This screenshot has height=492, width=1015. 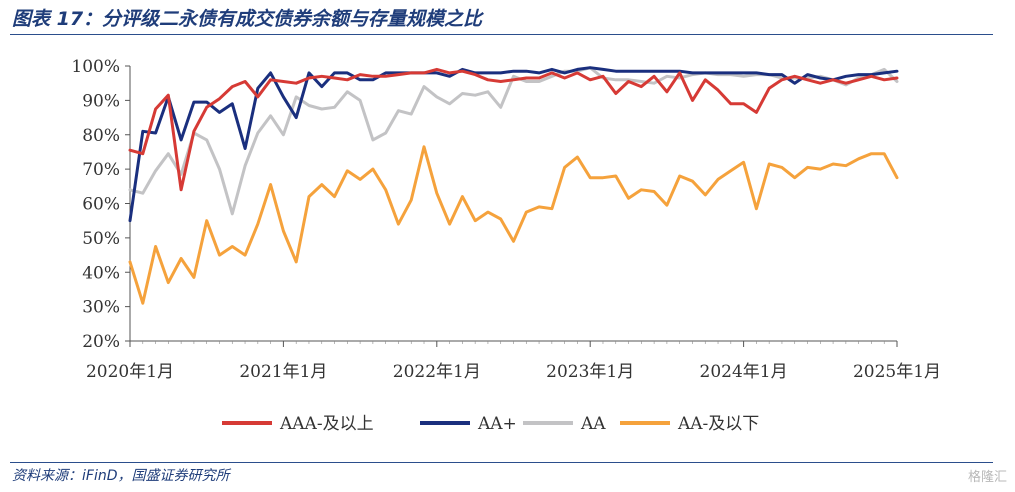 What do you see at coordinates (590, 372) in the screenshot?
I see `x-tick-label: 2023年1月` at bounding box center [590, 372].